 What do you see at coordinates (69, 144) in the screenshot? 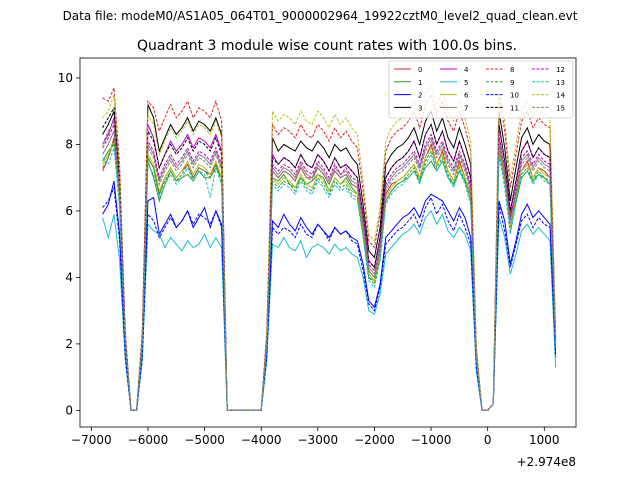
I see `y-tick-label: 8` at bounding box center [69, 144].